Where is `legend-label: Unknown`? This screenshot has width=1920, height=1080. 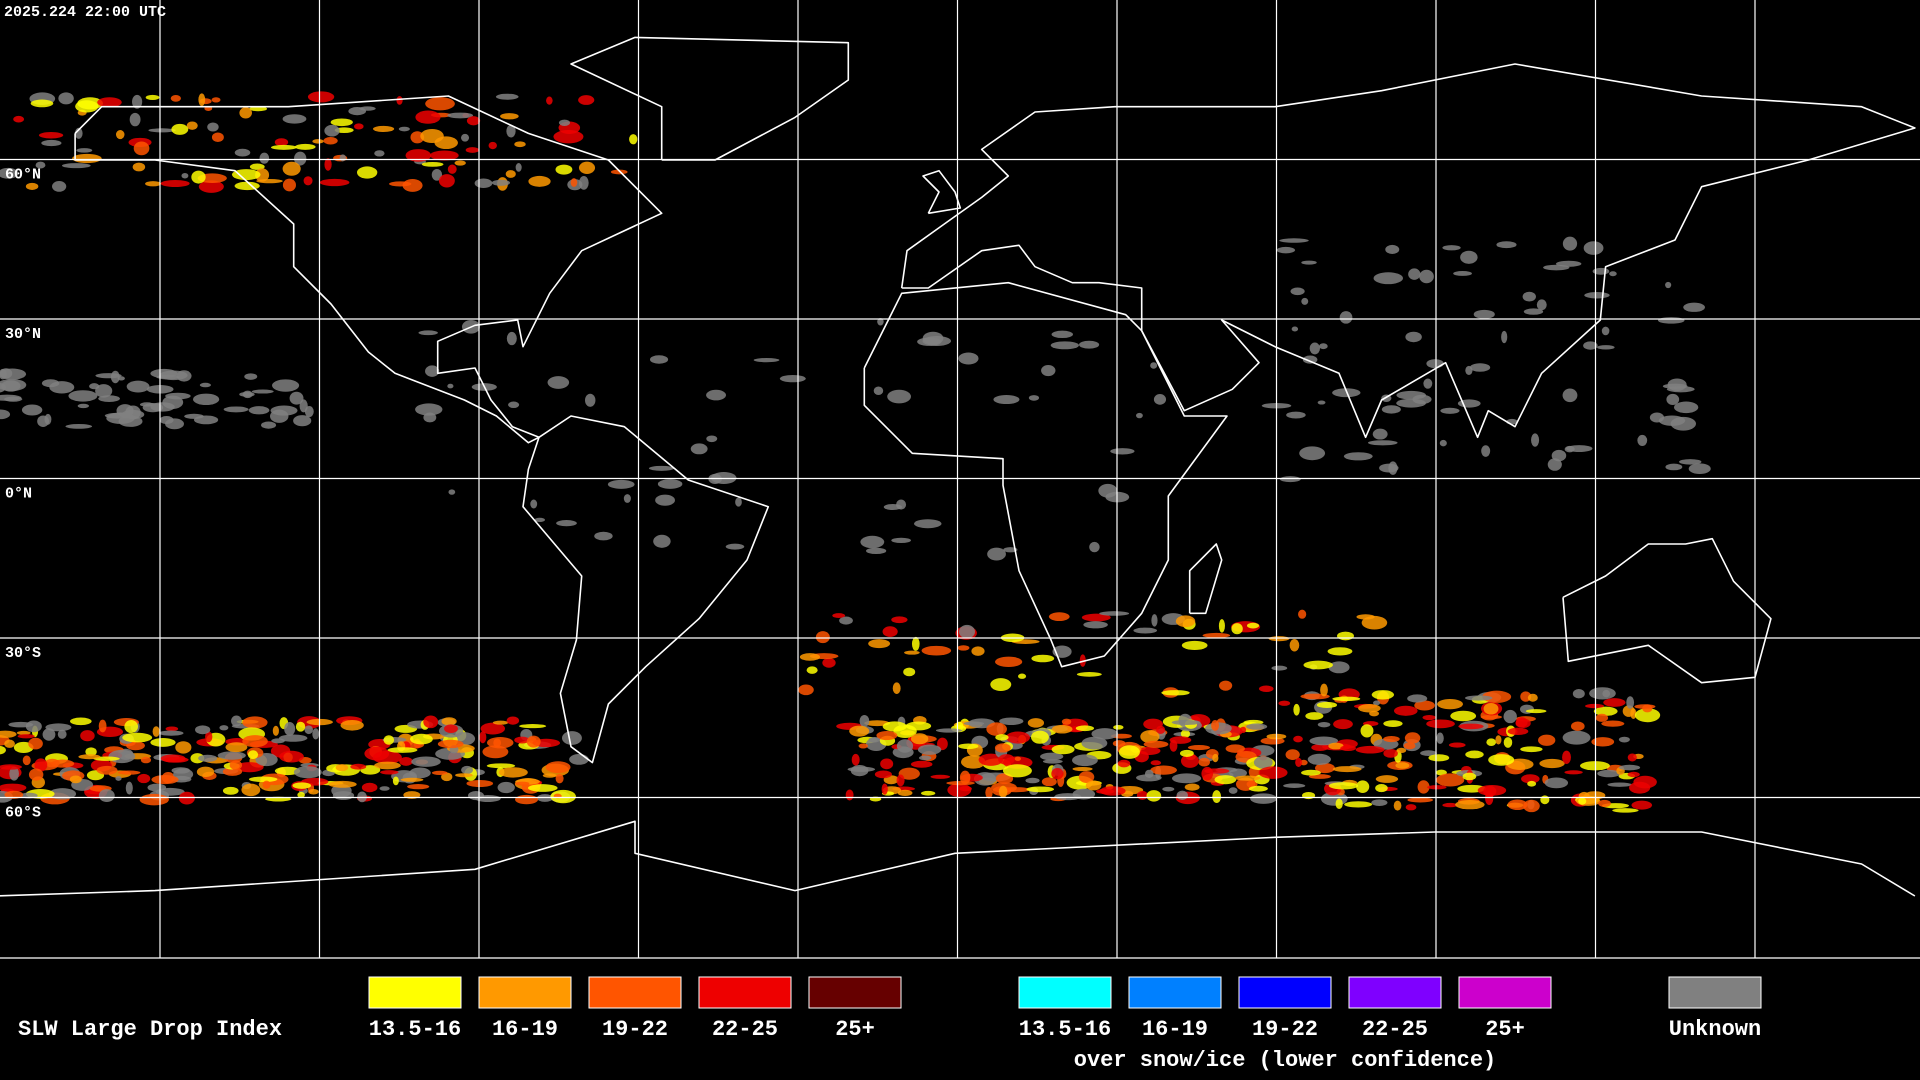 legend-label: Unknown is located at coordinates (1715, 1029).